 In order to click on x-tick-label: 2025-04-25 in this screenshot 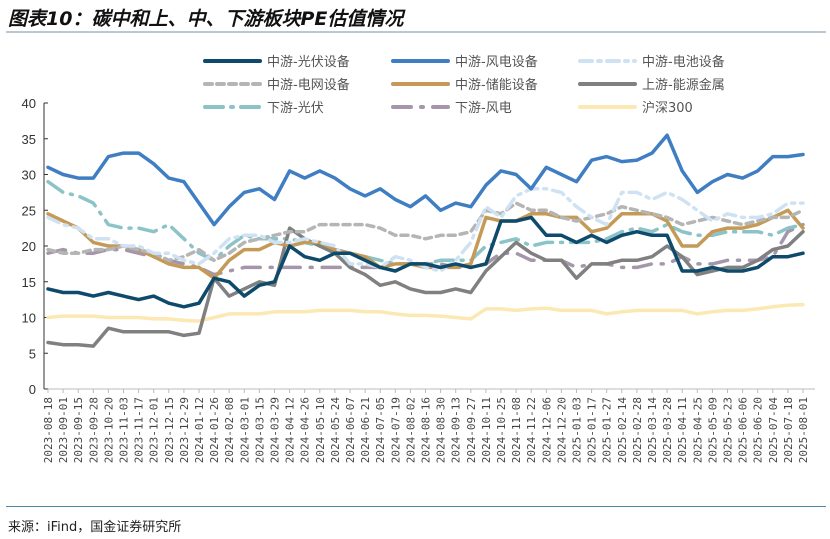, I will do `click(697, 430)`.